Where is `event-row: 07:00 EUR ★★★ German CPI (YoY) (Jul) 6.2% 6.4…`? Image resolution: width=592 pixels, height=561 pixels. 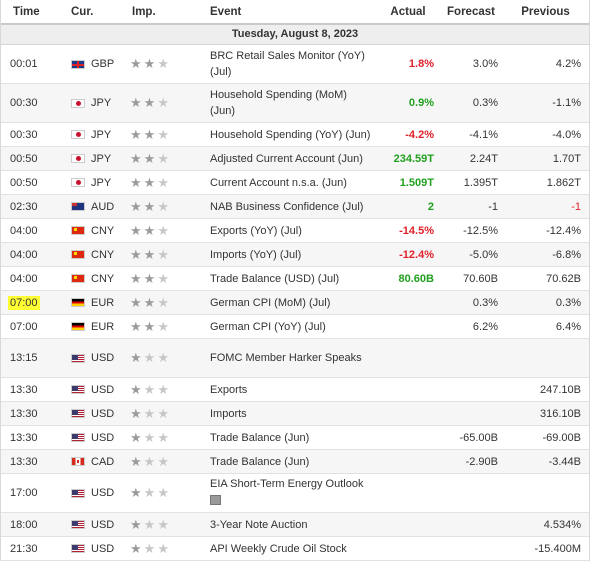 event-row: 07:00 EUR ★★★ German CPI (YoY) (Jul) 6.2% 6.4… is located at coordinates (295, 327).